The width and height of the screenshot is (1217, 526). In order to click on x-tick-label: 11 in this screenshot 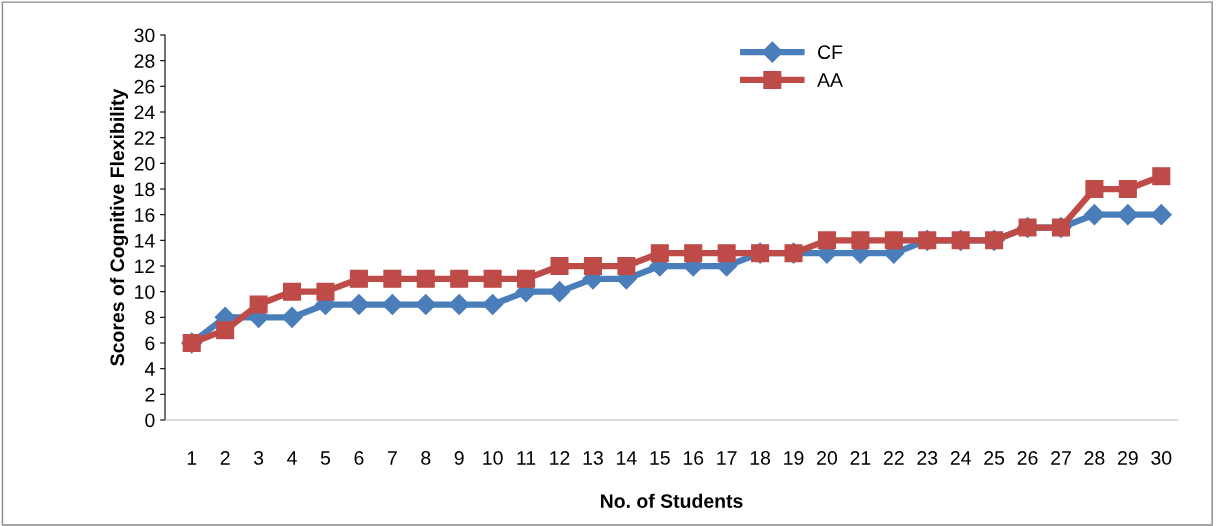, I will do `click(526, 458)`.